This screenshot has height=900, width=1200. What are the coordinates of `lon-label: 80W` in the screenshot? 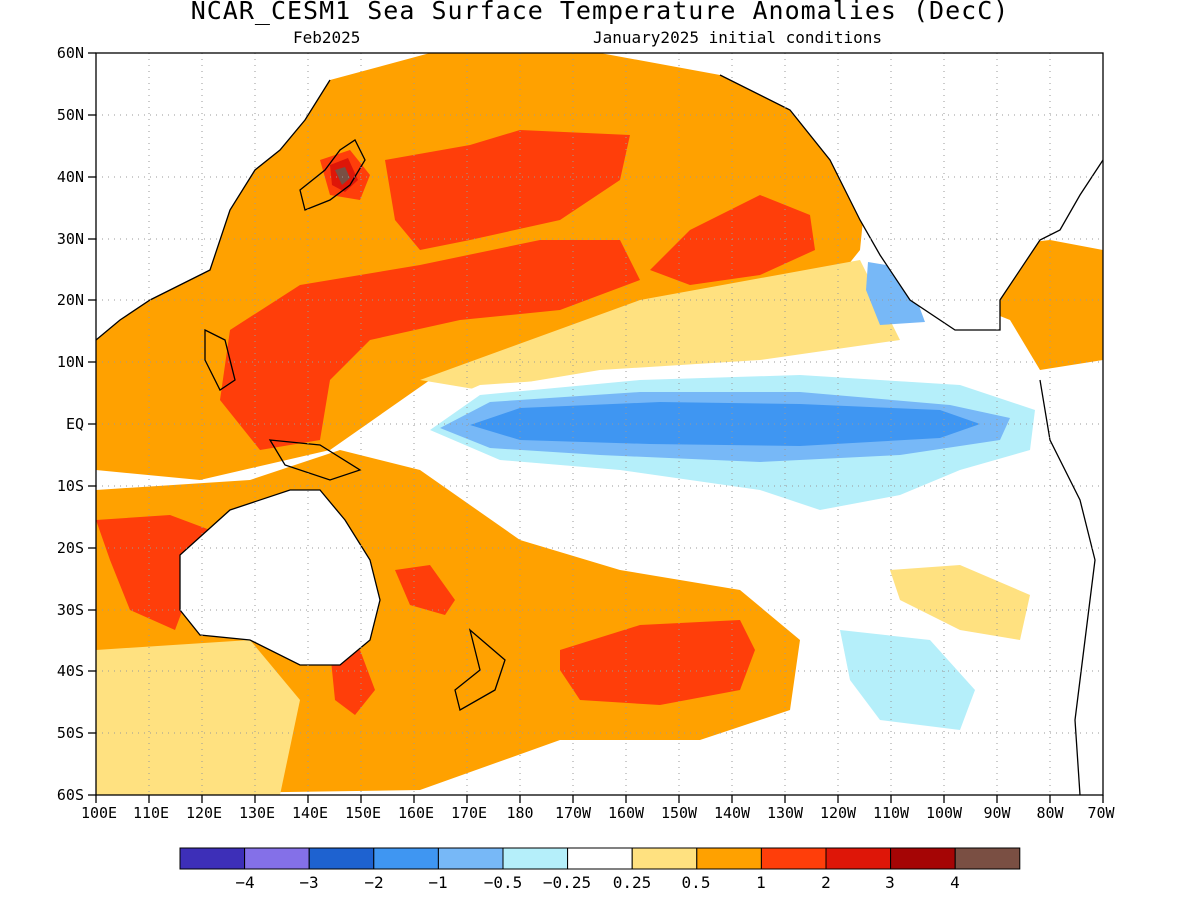 It's located at (1050, 813).